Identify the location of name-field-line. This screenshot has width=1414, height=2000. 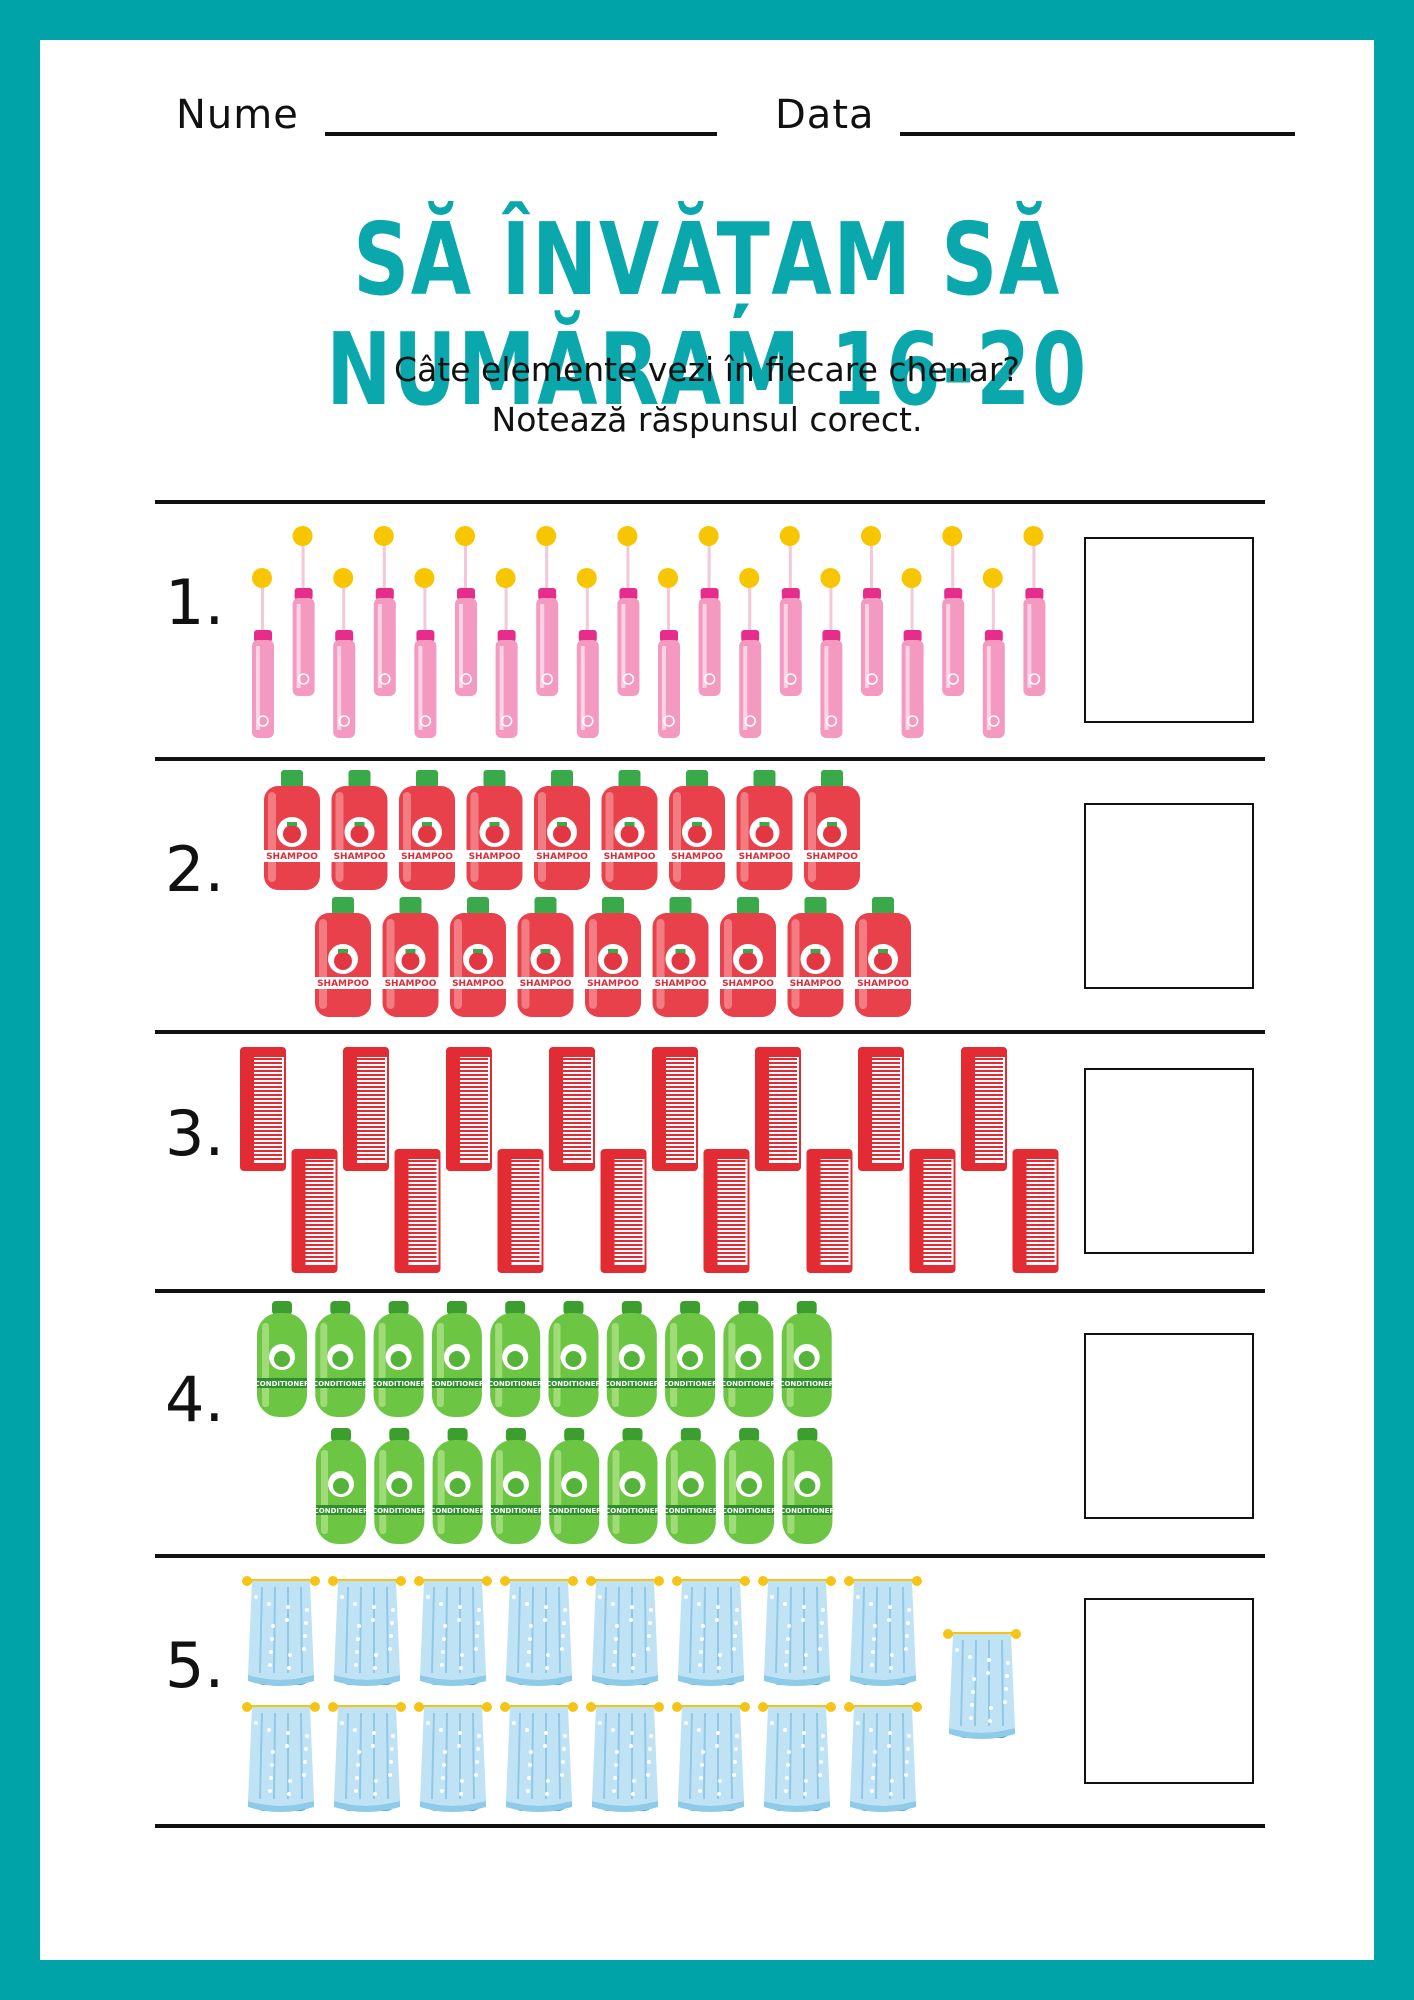
(521, 134).